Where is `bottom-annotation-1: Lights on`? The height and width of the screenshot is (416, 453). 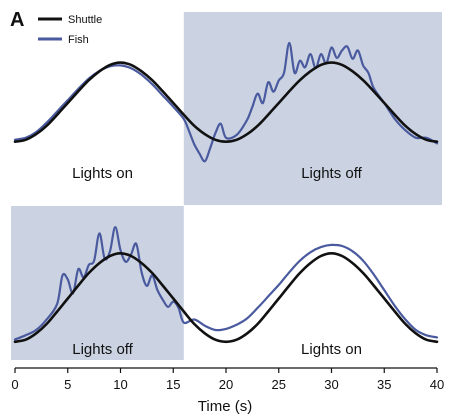
bottom-annotation-1: Lights on is located at coordinates (331, 349).